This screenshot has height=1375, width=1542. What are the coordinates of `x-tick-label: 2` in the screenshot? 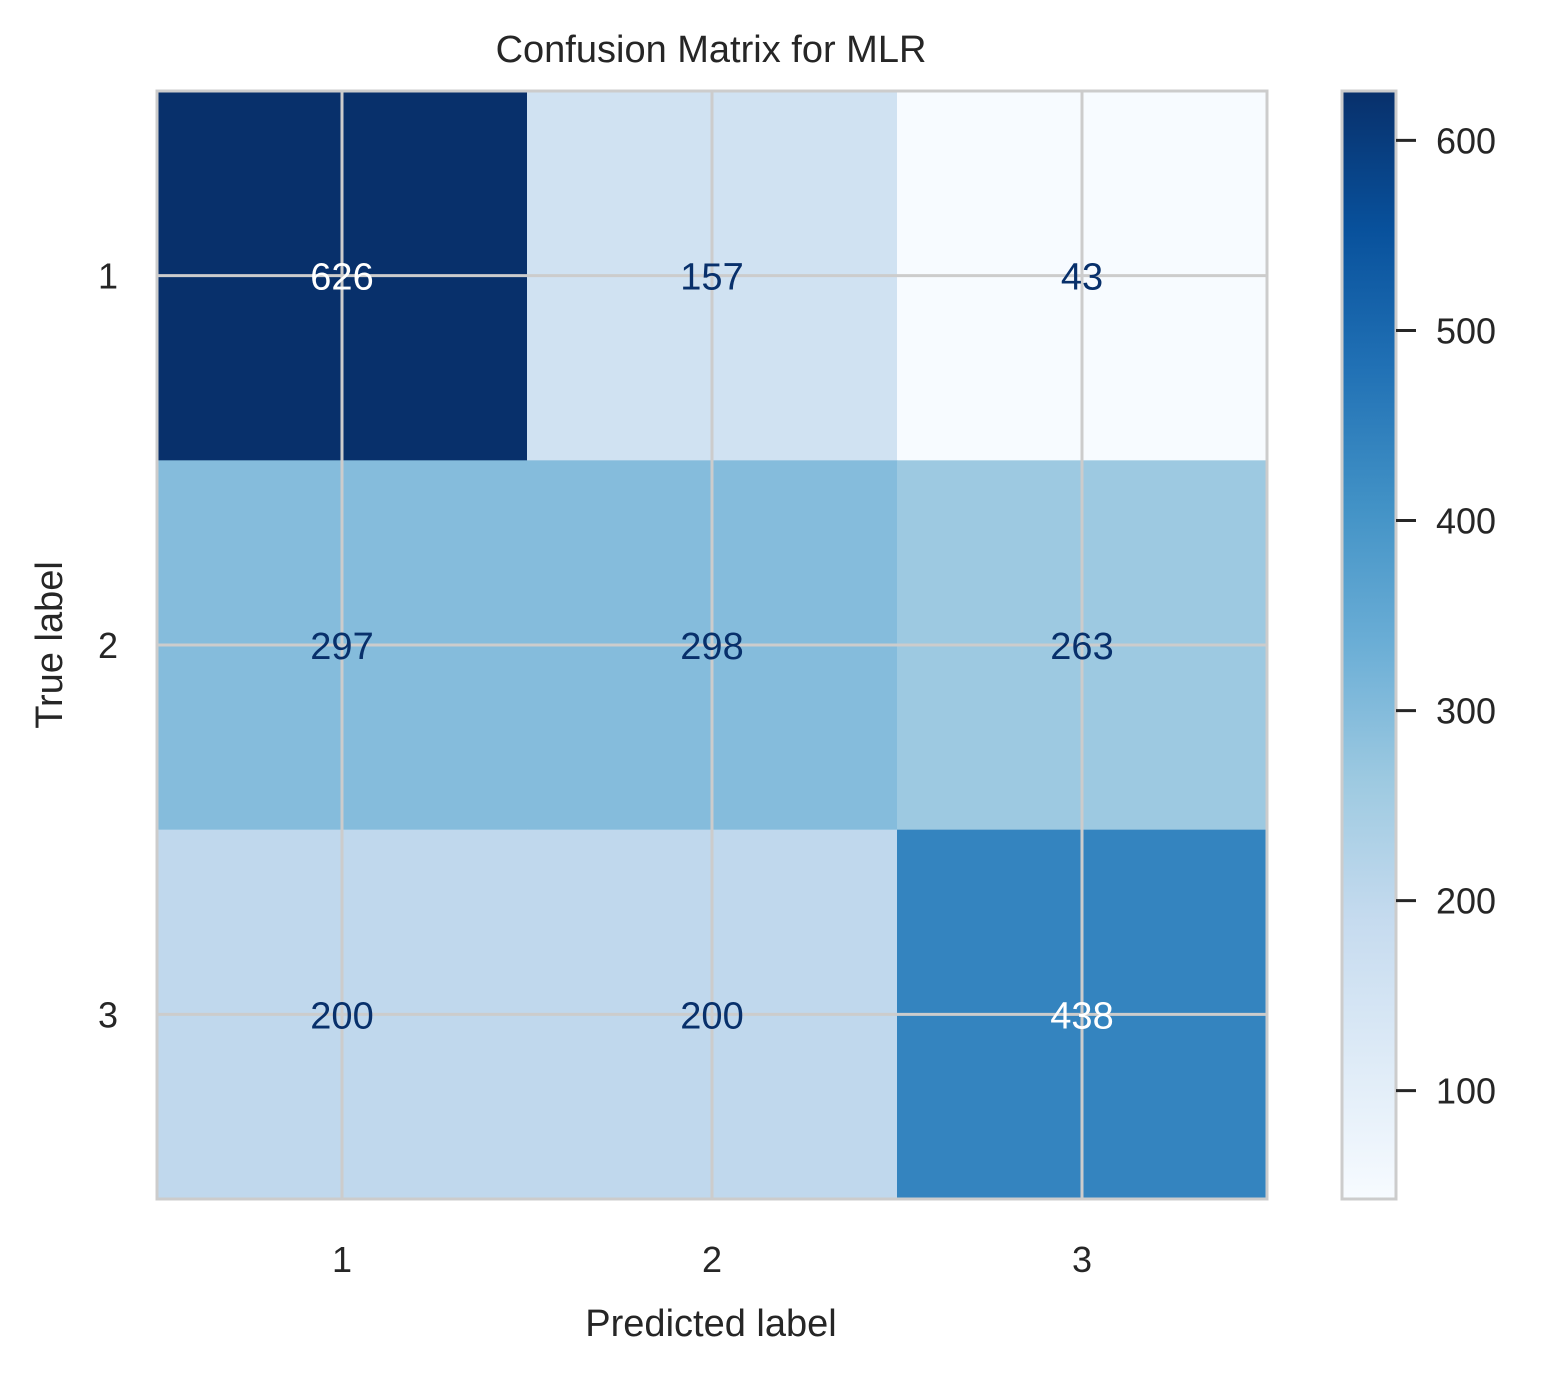 It's located at (712, 1259).